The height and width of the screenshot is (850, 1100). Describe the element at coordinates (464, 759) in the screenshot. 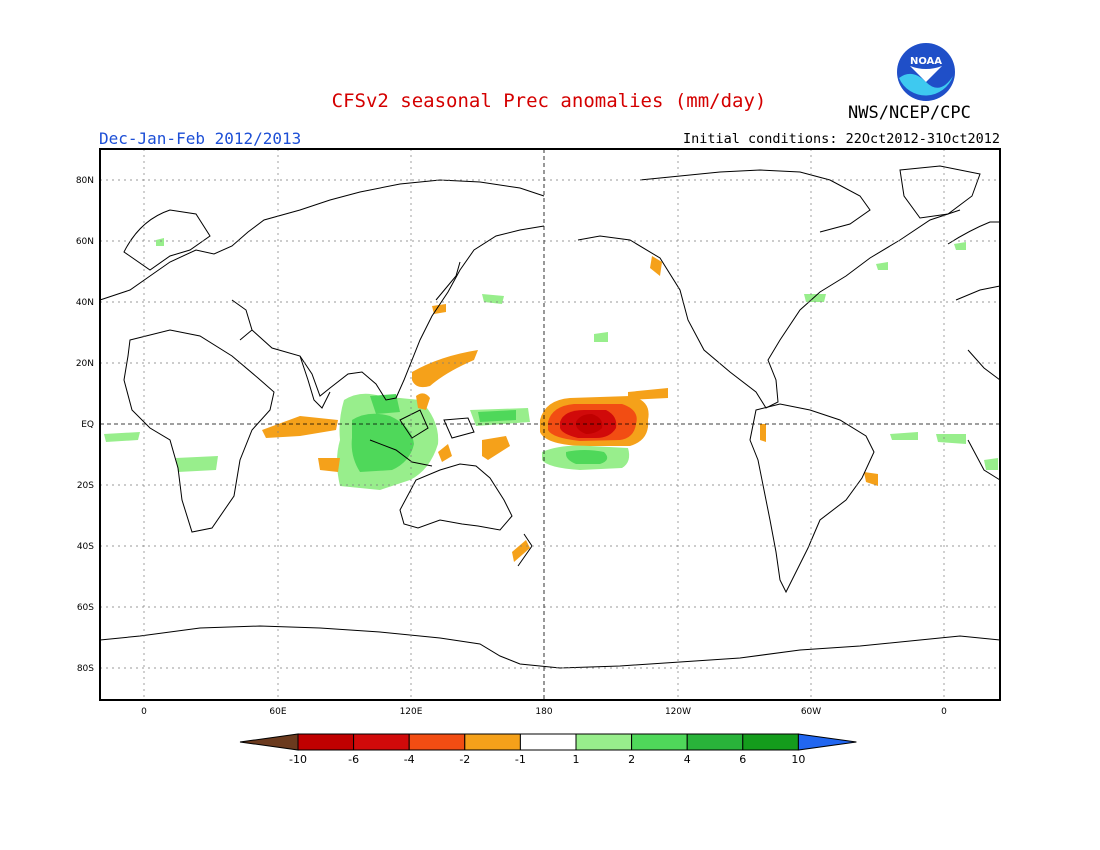

I see `colorbar-label: -2` at that location.